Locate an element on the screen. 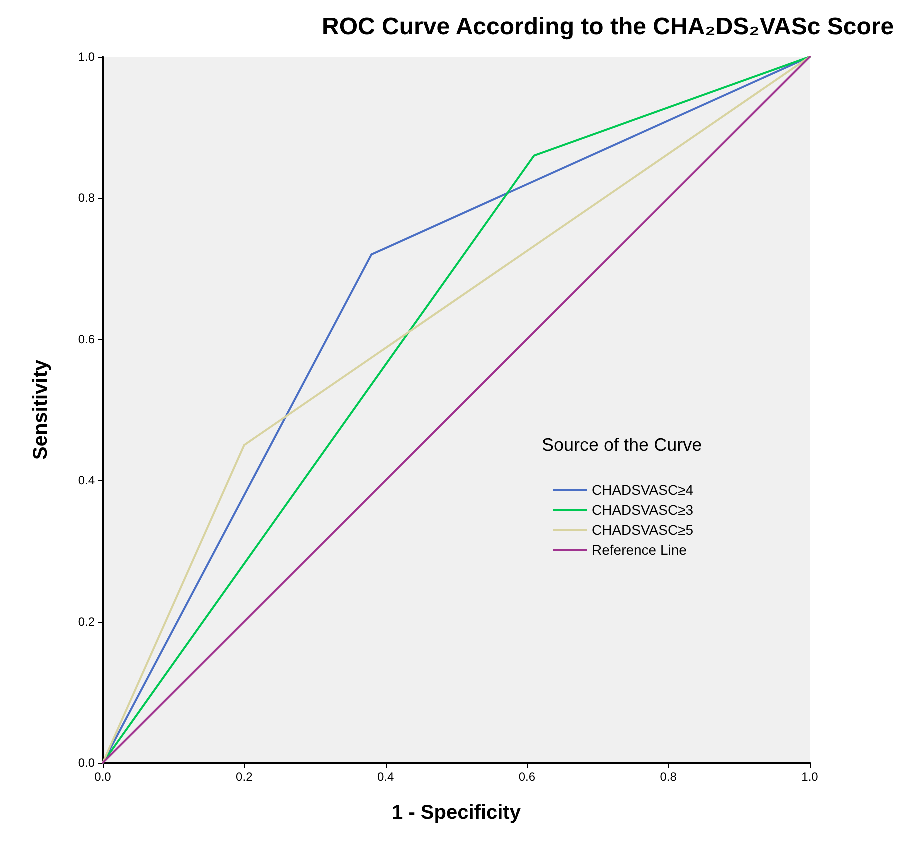 The width and height of the screenshot is (912, 859). x-tick-label: 1.0 is located at coordinates (810, 777).